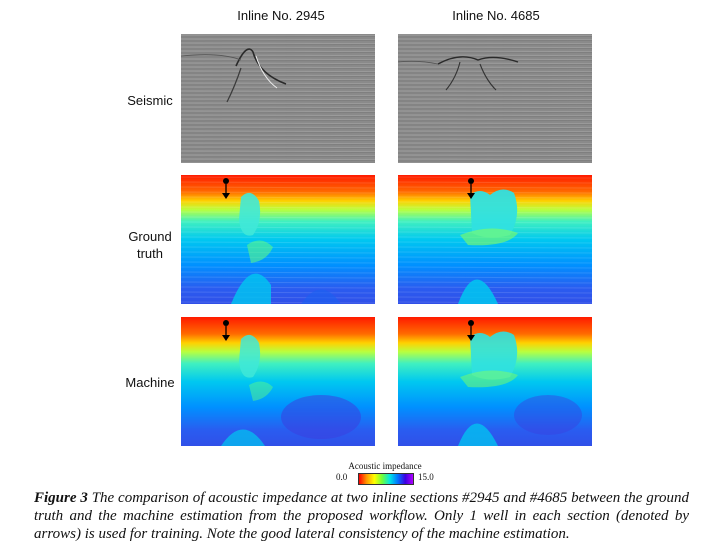 Image resolution: width=723 pixels, height=551 pixels. I want to click on row-label-ground-truth: Ground truth, so click(150, 245).